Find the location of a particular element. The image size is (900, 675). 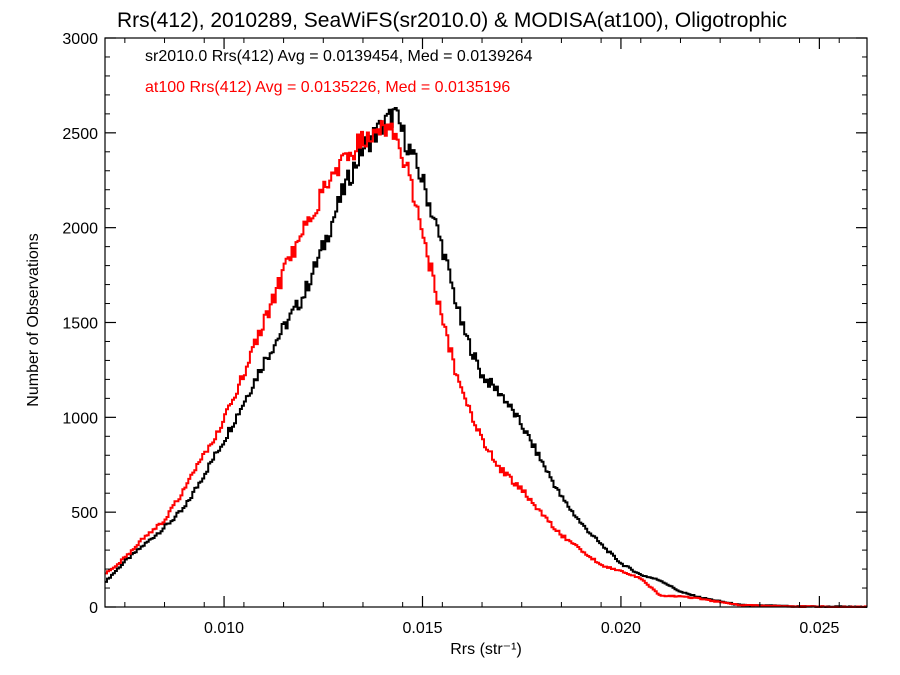

y-tick-label: 3000 is located at coordinates (80, 39).